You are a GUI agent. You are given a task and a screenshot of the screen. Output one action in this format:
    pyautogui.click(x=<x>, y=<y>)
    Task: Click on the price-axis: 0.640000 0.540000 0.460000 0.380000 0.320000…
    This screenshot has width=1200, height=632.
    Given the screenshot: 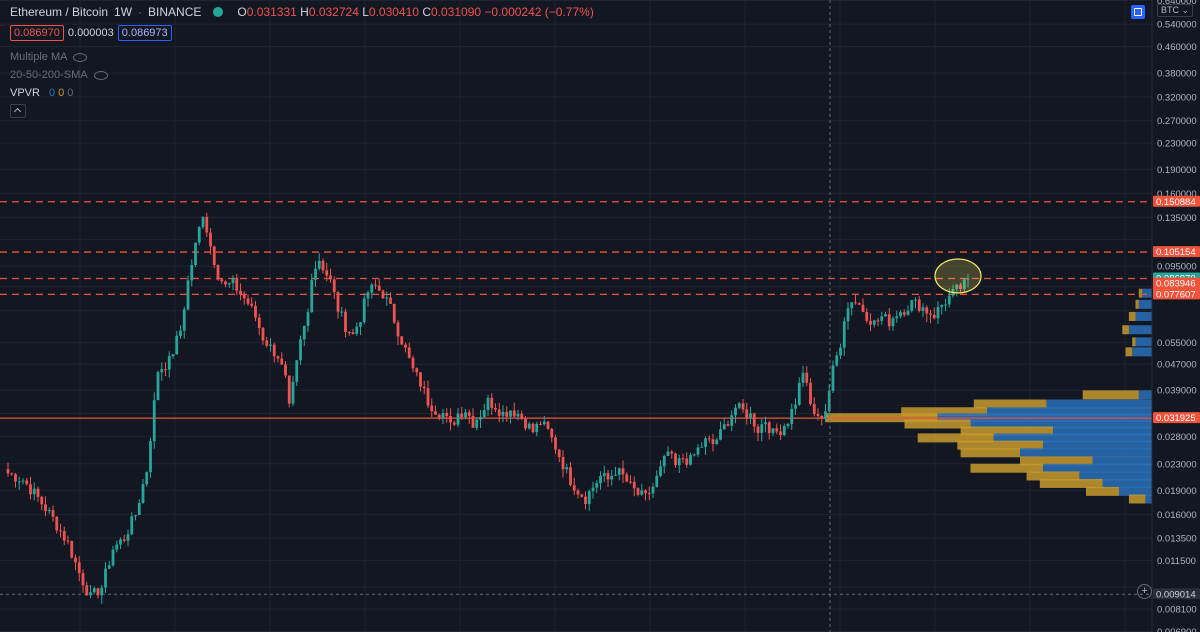 What is the action you would take?
    pyautogui.click(x=1175, y=316)
    